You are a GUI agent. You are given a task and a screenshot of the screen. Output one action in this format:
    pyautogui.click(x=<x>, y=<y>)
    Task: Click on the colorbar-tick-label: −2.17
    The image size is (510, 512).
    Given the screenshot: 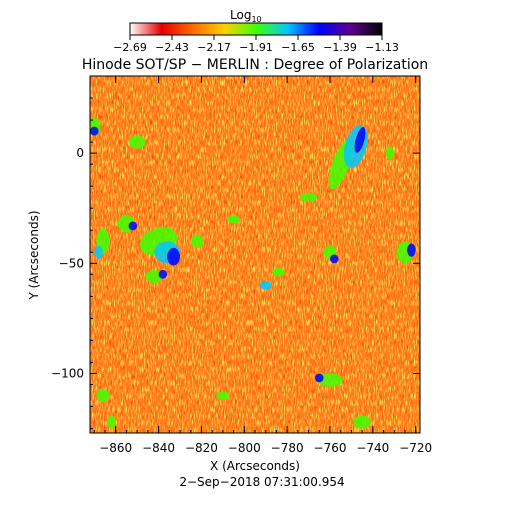 What is the action you would take?
    pyautogui.click(x=214, y=47)
    